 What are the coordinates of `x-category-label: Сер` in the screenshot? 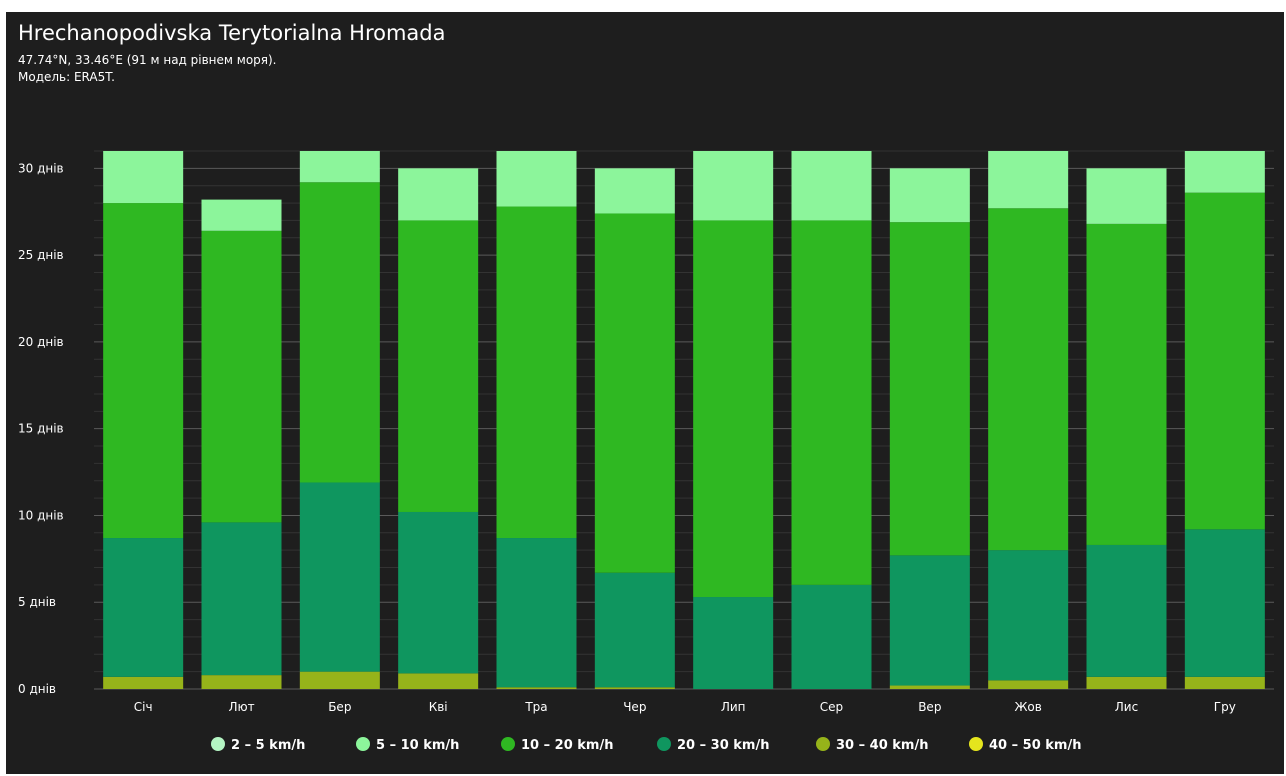 It's located at (831, 707).